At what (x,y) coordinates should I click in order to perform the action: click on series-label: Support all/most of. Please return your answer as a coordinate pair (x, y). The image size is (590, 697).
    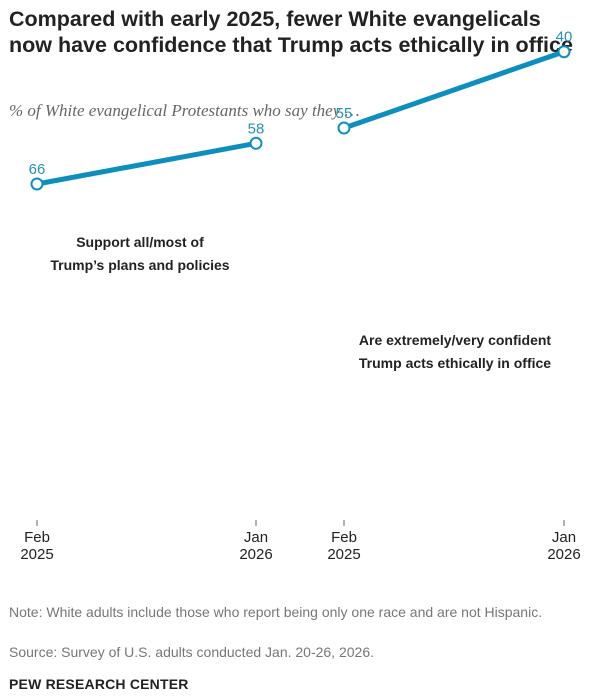
    Looking at the image, I should click on (140, 242).